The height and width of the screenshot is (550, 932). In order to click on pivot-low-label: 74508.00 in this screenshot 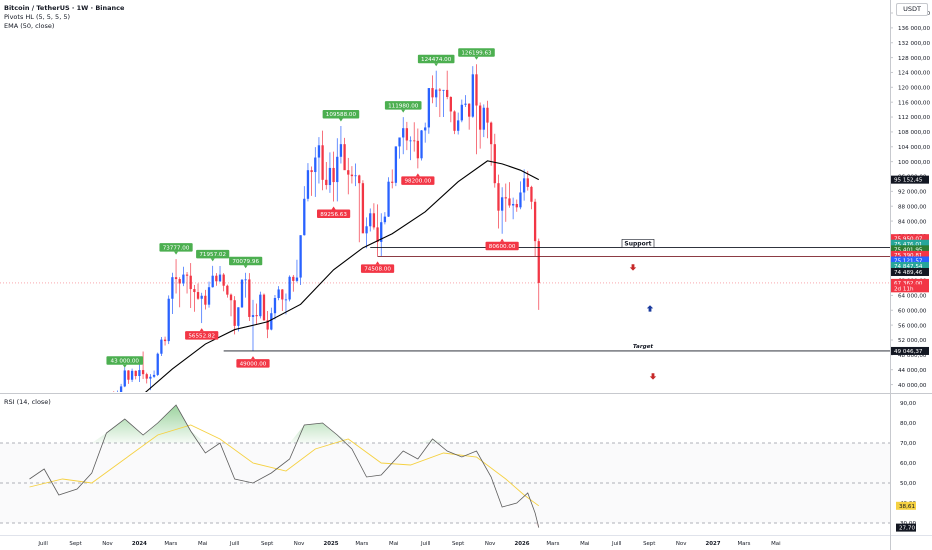, I will do `click(377, 267)`.